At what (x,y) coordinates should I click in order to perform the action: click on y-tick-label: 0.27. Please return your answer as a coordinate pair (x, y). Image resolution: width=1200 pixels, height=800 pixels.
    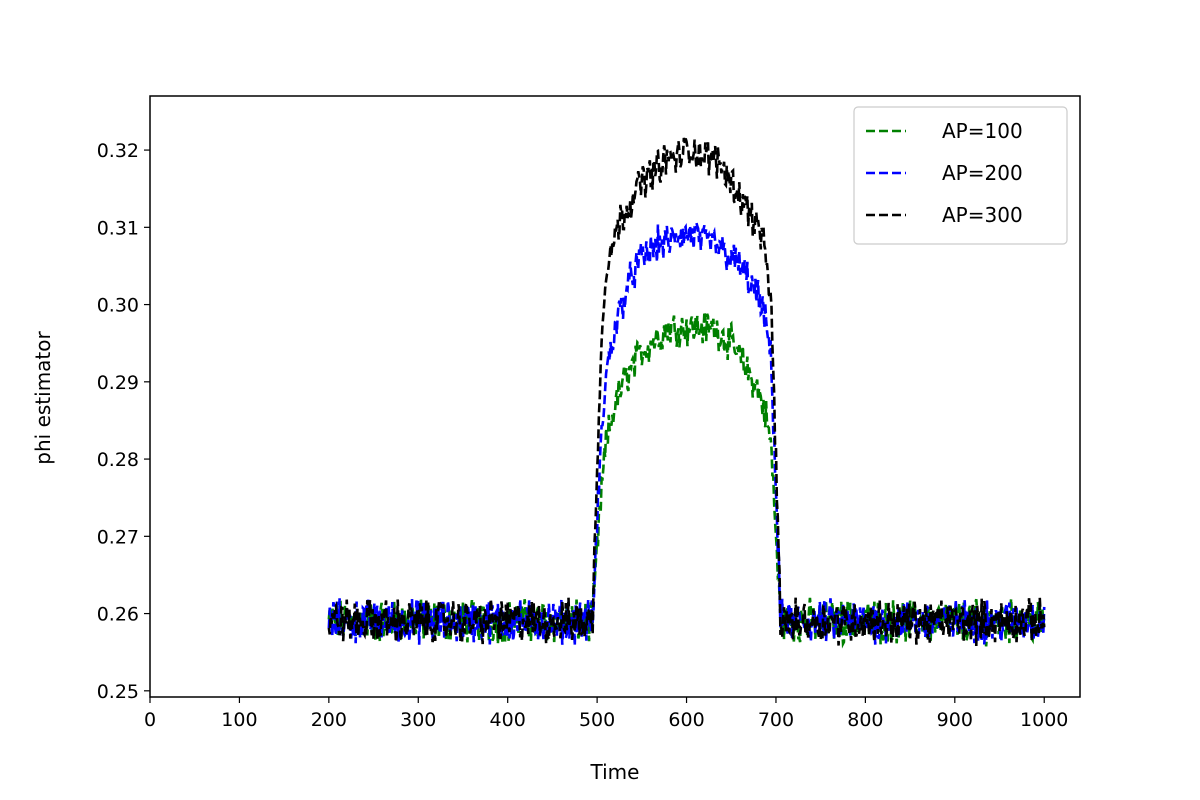
    Looking at the image, I should click on (118, 537).